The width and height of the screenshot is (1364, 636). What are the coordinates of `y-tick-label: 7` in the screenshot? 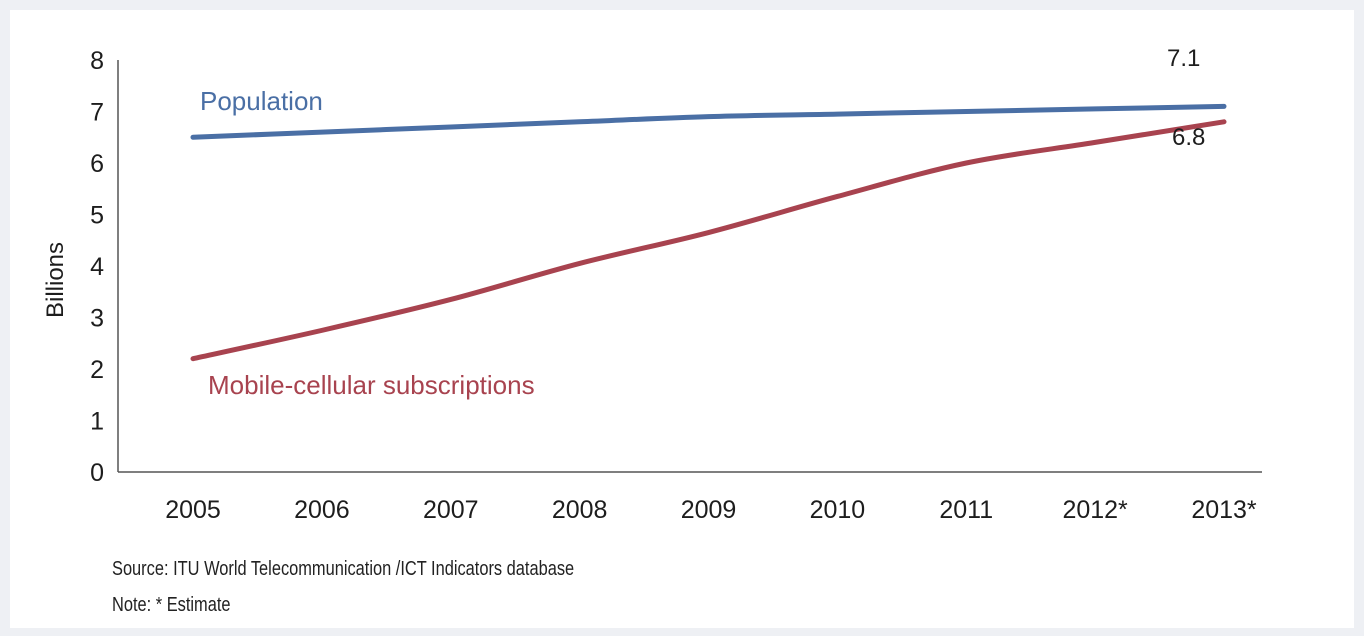 It's located at (97, 113).